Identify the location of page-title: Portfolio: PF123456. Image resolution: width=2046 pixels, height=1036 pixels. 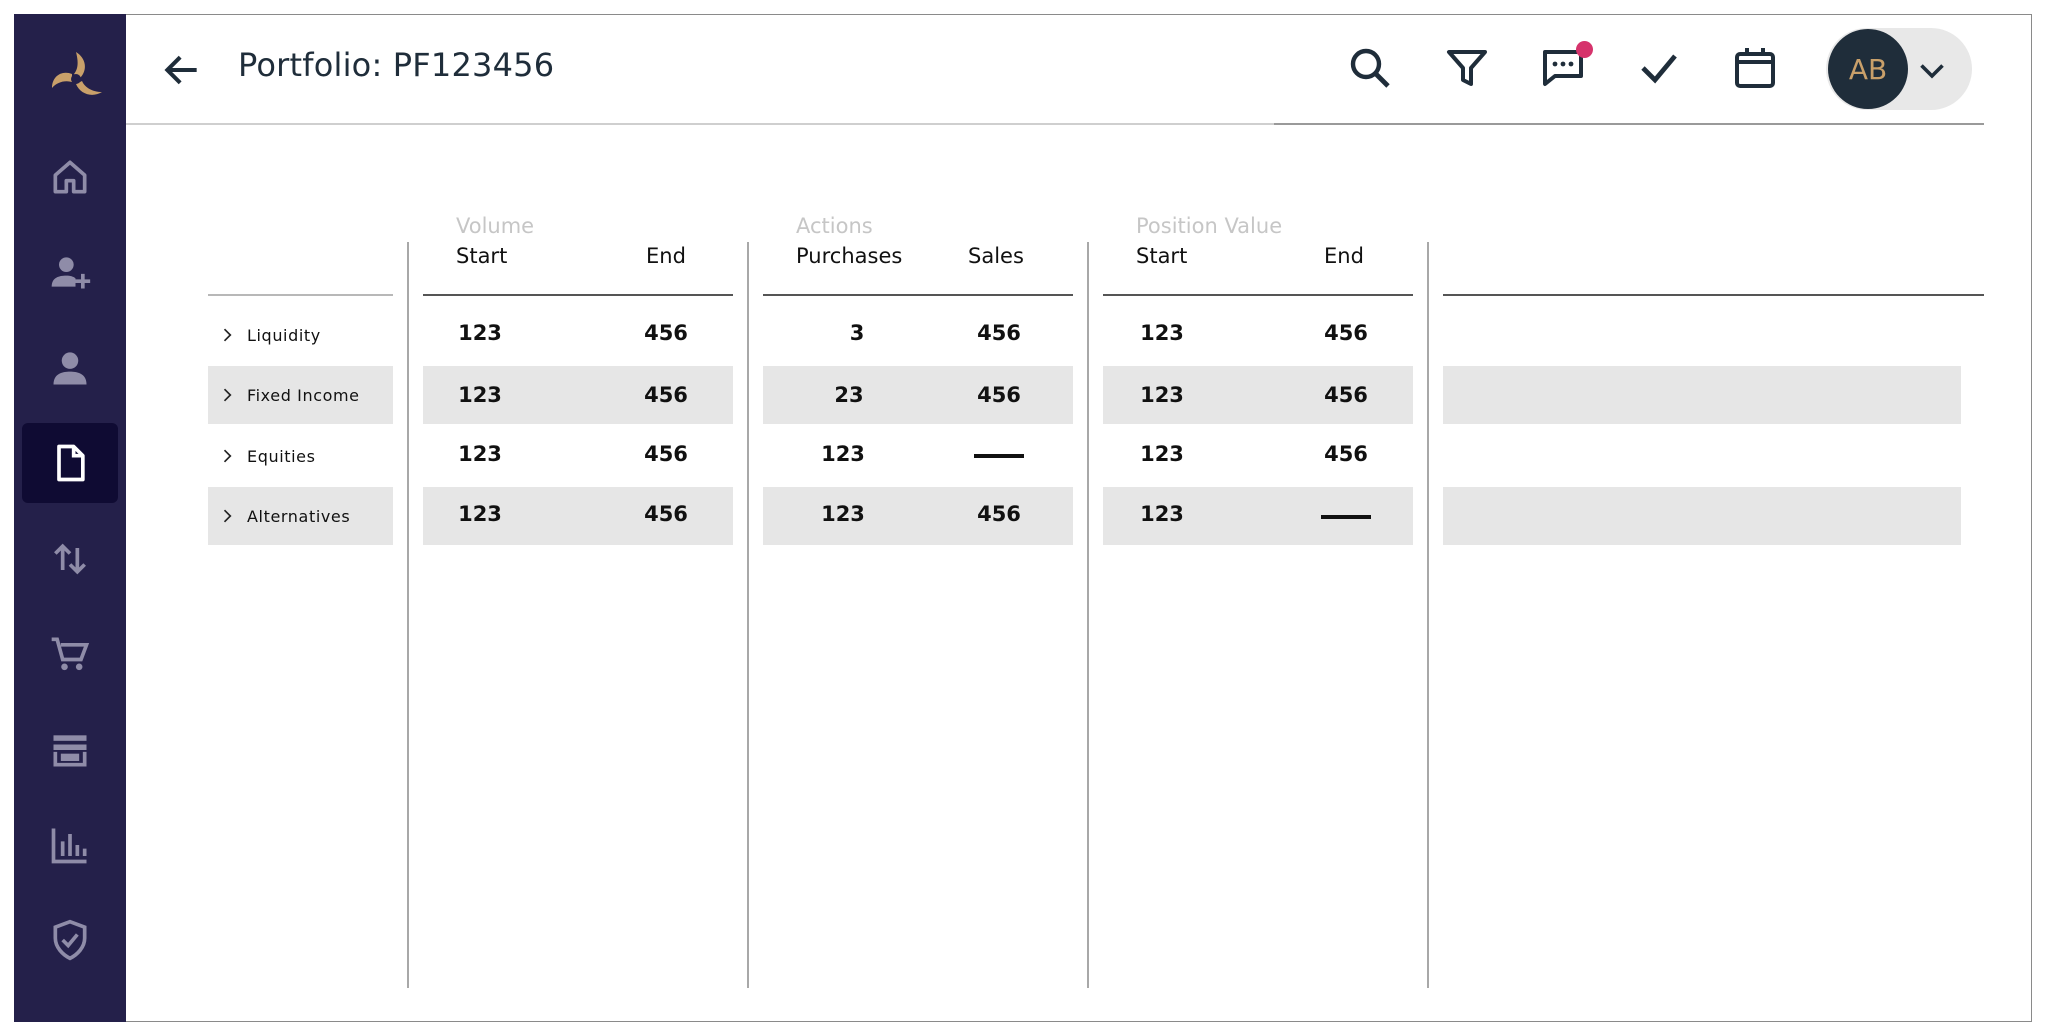
(396, 65).